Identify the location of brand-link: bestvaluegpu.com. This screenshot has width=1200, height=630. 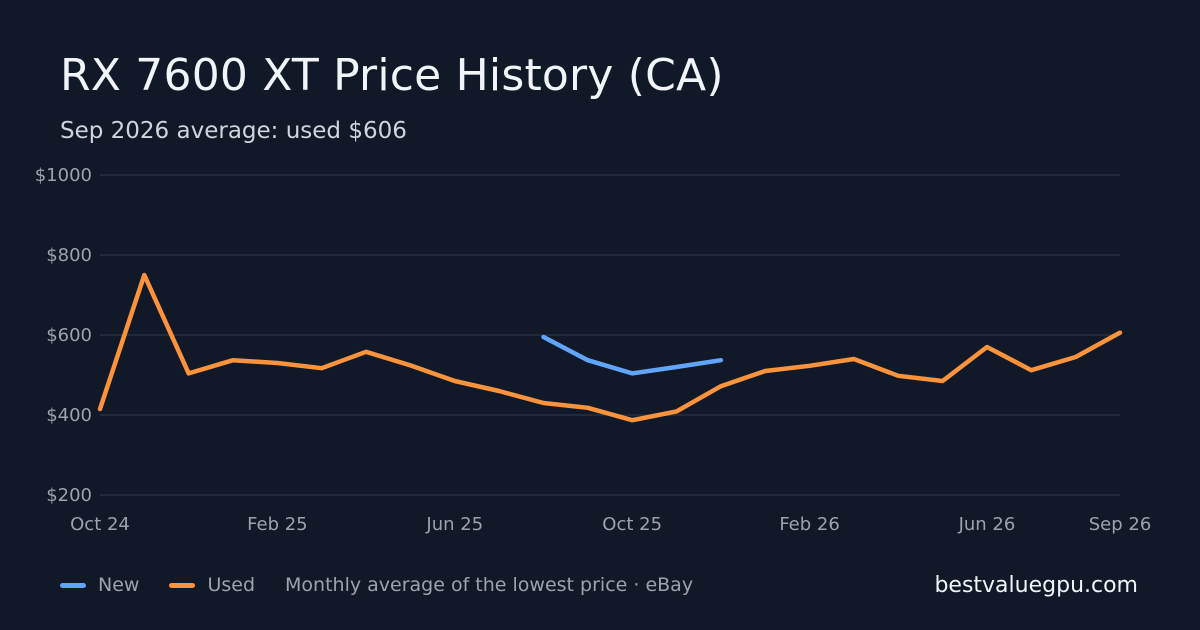
(1036, 585).